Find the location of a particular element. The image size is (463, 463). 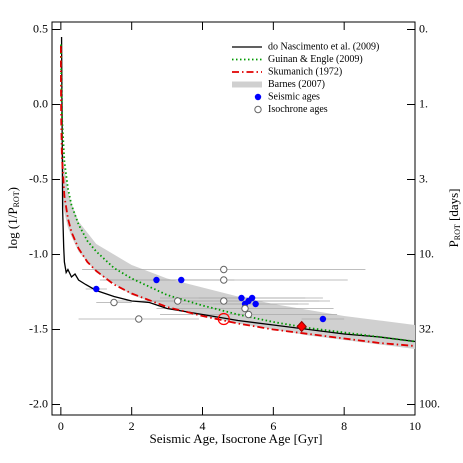

x-axis-label: Seismic Age, Isocrone Age [Gyr] is located at coordinates (236, 438).